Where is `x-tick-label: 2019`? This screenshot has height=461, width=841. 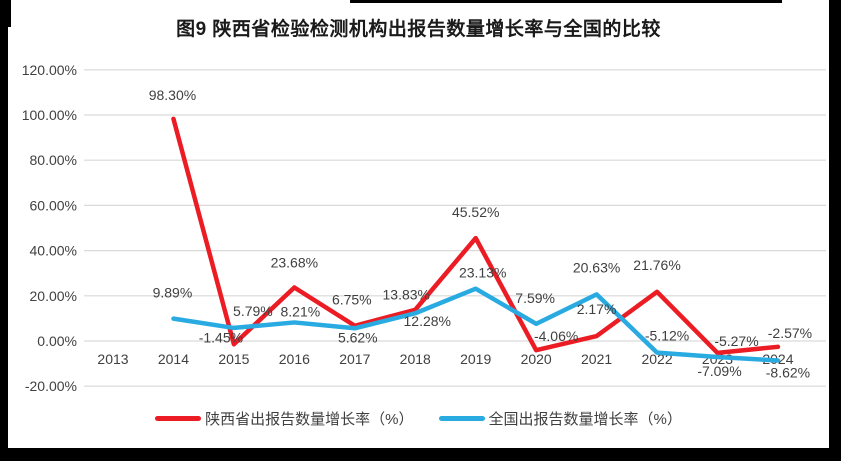
x-tick-label: 2019 is located at coordinates (475, 359).